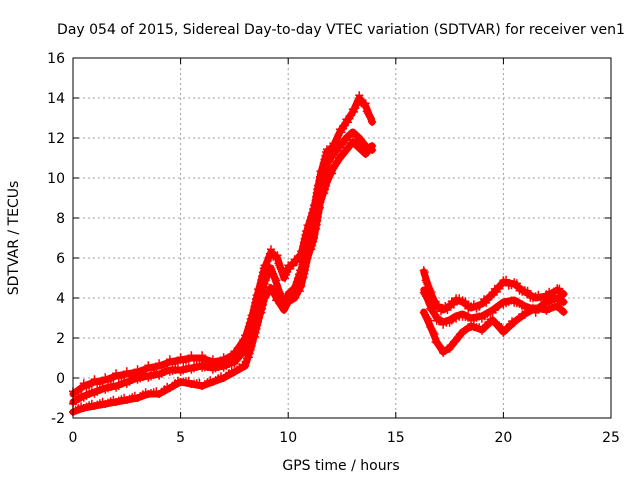 Image resolution: width=640 pixels, height=480 pixels. I want to click on x-tick-label: 20, so click(503, 438).